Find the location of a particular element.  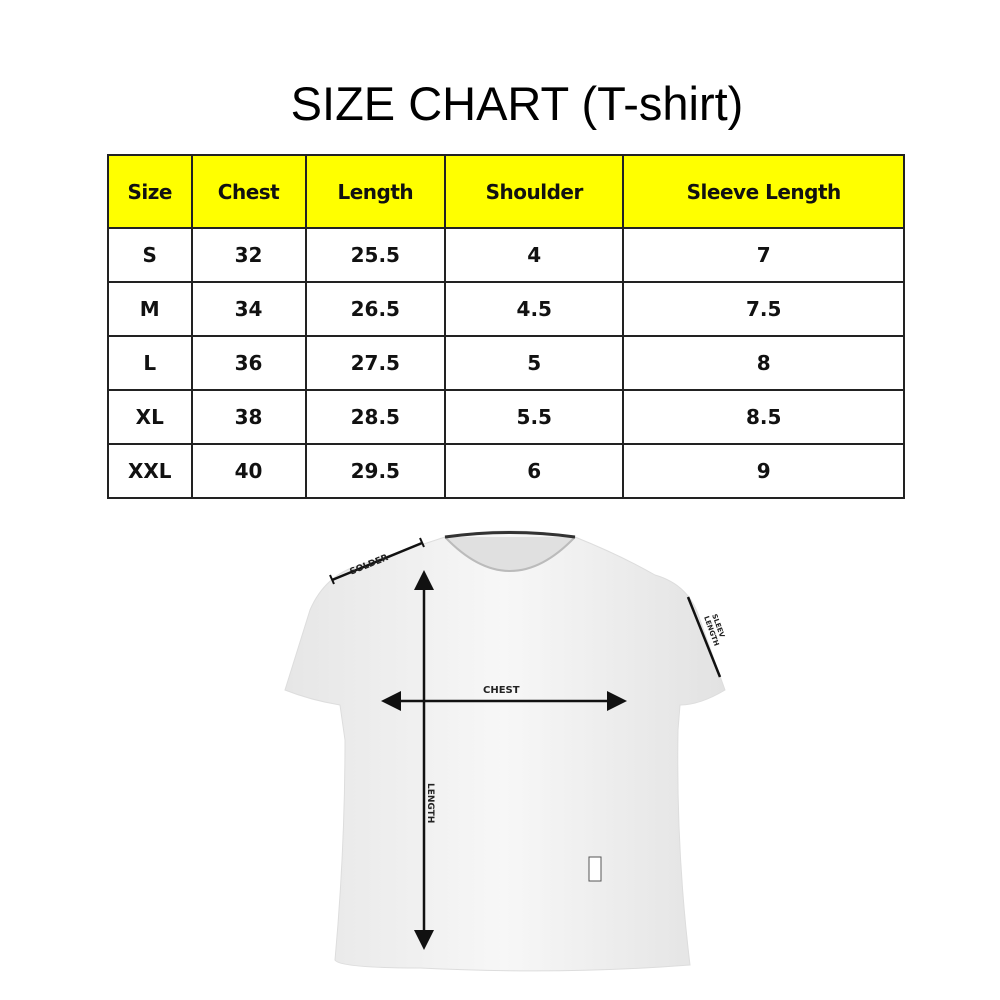

table-cell: 5 is located at coordinates (534, 363).